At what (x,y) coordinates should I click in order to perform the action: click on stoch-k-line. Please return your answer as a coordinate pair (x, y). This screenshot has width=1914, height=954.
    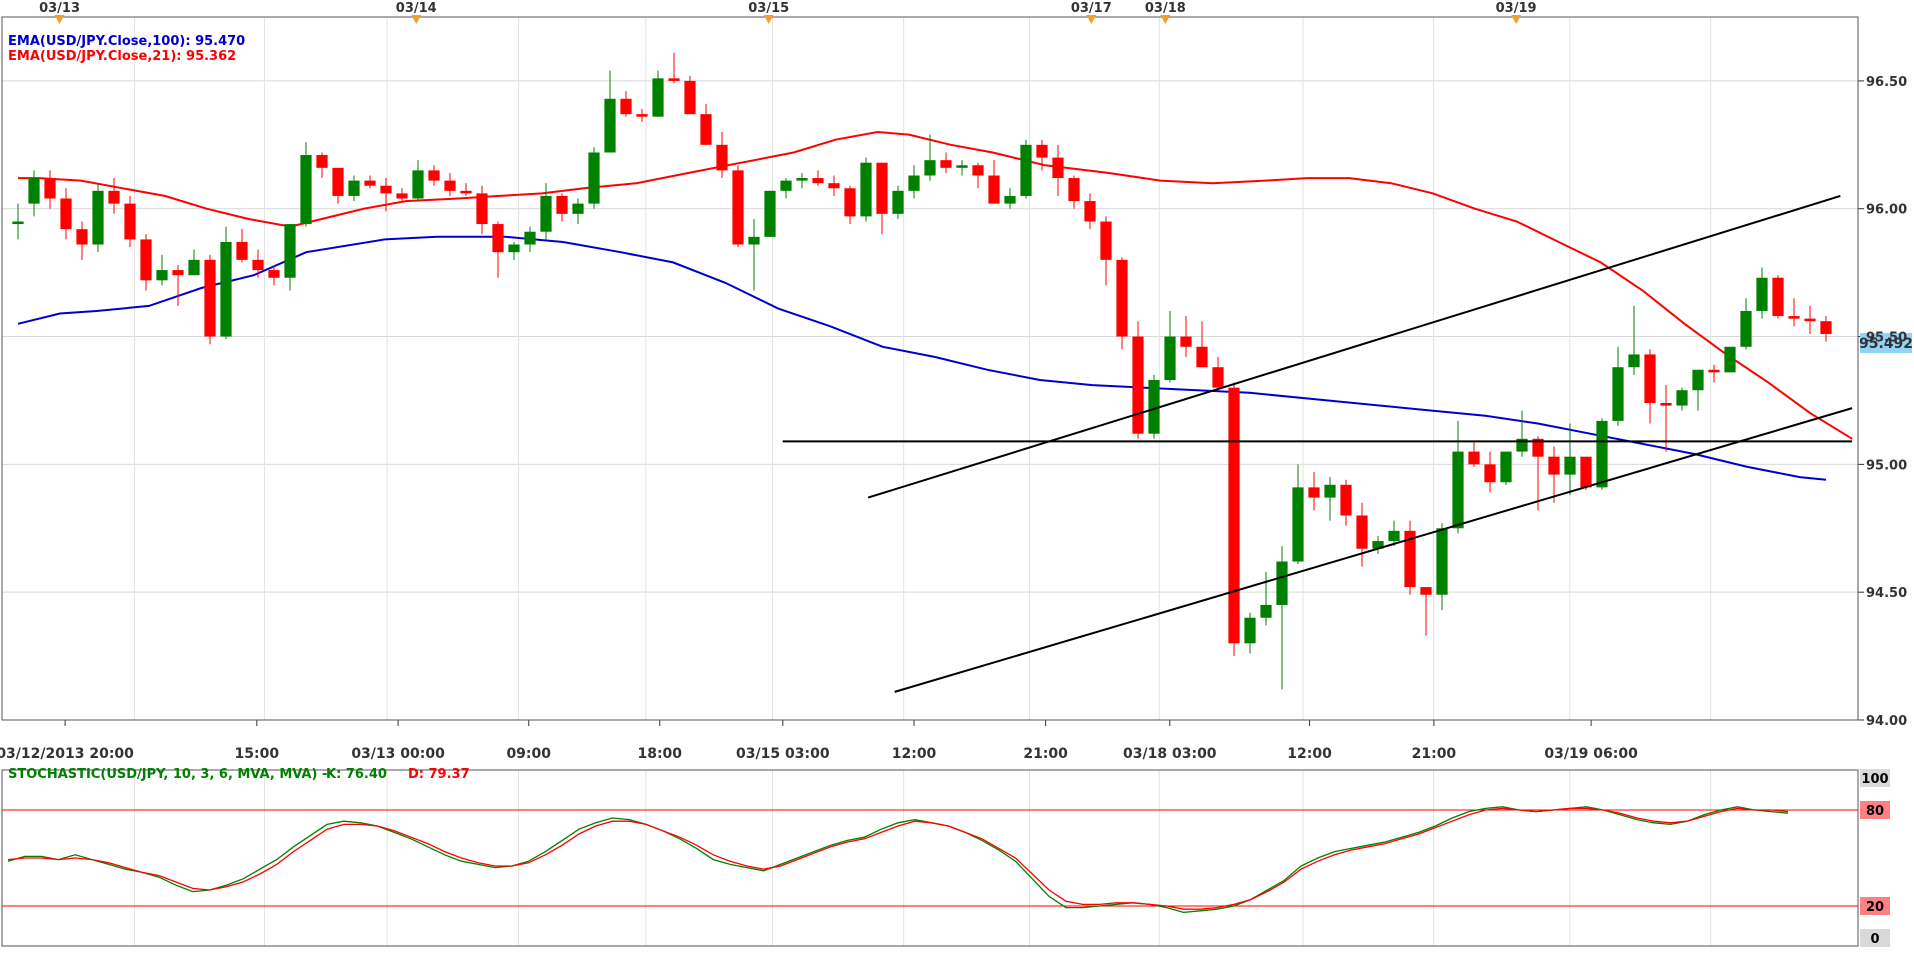
    Looking at the image, I should click on (898, 860).